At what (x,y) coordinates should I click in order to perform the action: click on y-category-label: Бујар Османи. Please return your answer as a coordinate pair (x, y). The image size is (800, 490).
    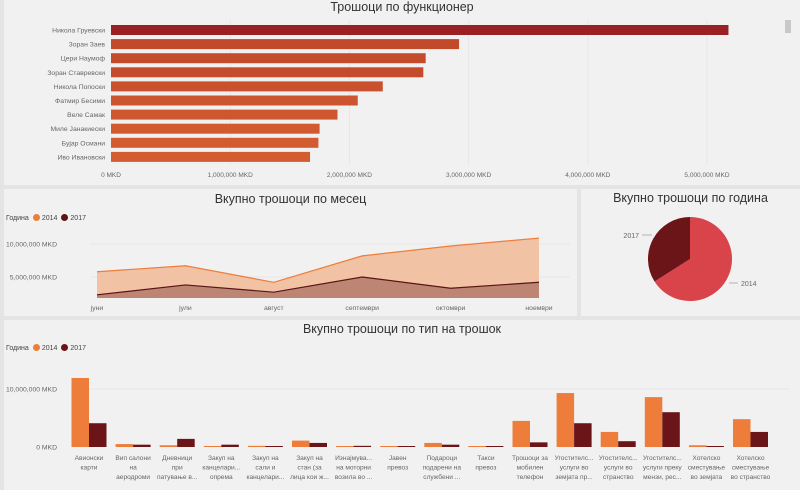
    Looking at the image, I should click on (84, 143).